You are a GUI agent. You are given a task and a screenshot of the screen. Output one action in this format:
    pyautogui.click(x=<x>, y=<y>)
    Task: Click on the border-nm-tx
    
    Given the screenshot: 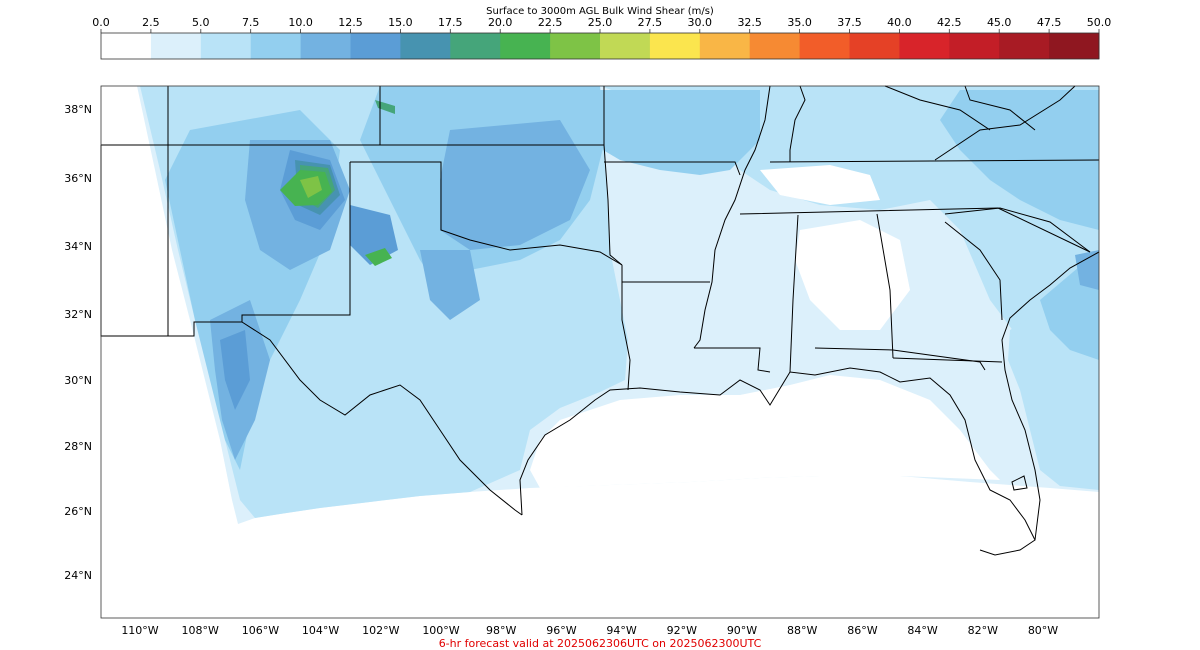 What is the action you would take?
    pyautogui.click(x=296, y=242)
    